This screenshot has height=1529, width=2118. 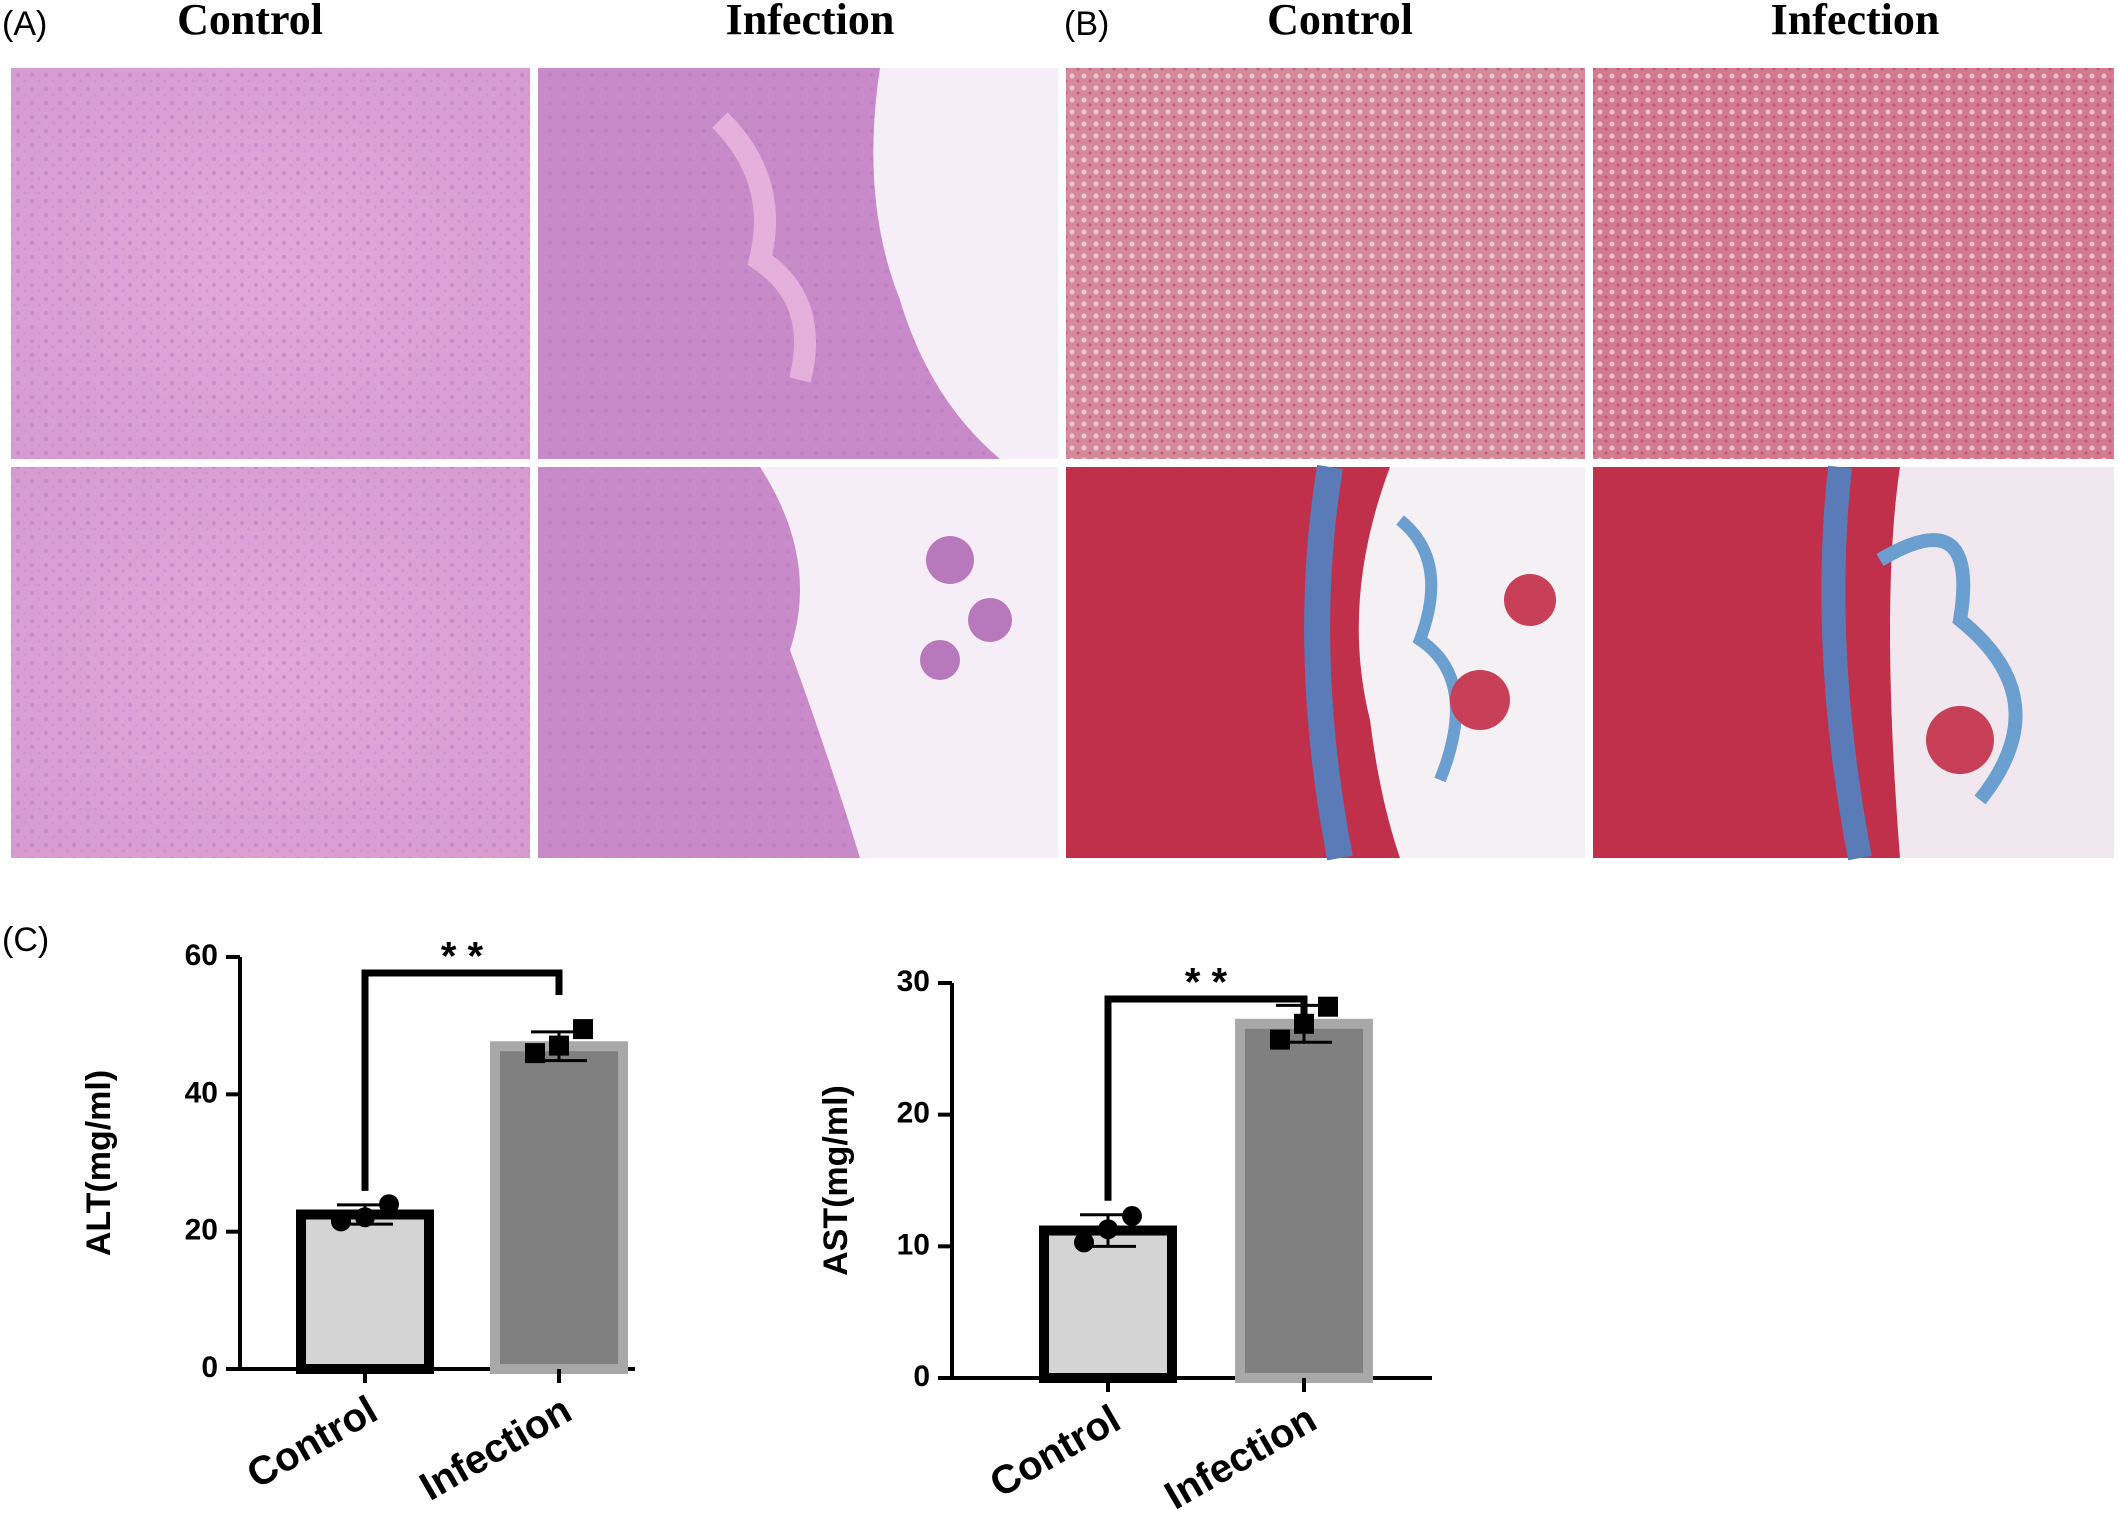 What do you see at coordinates (913, 1244) in the screenshot?
I see `y-tick-label: 10` at bounding box center [913, 1244].